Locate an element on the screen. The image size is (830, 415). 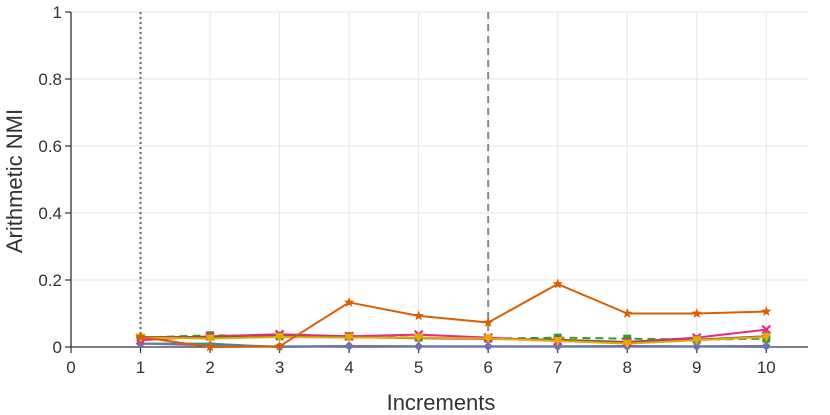
x-tick-label: 2 is located at coordinates (209, 367).